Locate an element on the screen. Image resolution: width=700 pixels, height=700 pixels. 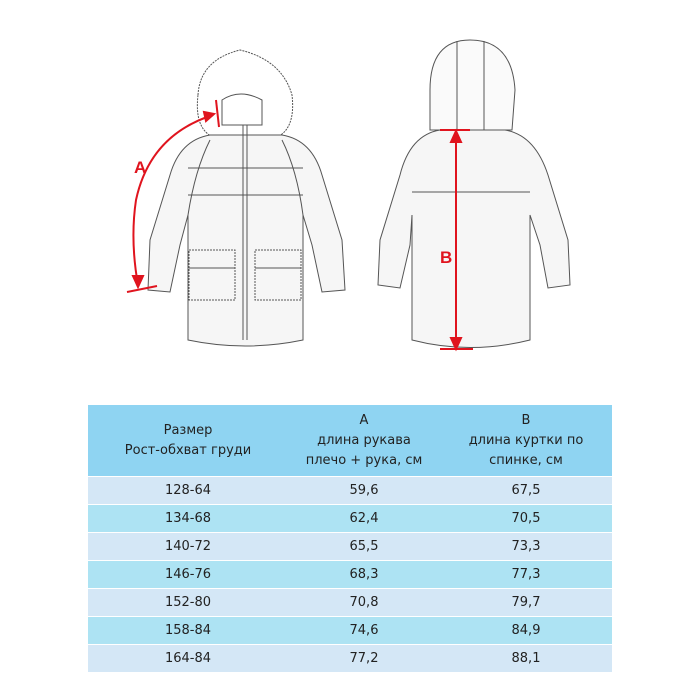
measure-a-arrow is located at coordinates (173, 196).